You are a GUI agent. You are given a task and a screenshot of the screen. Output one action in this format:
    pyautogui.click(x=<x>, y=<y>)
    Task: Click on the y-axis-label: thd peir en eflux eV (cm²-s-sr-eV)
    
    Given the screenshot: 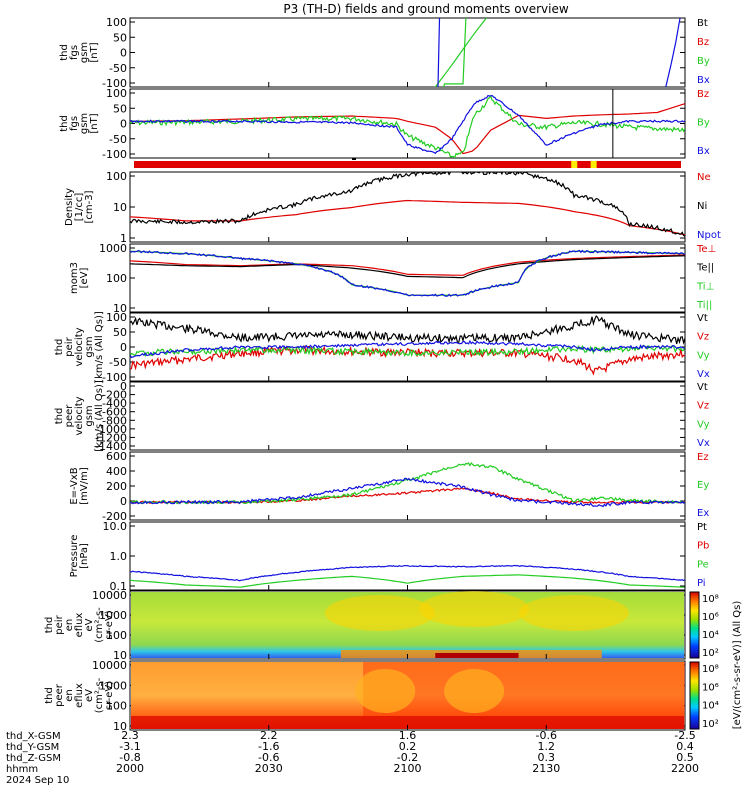 What is the action you would take?
    pyautogui.click(x=79, y=625)
    